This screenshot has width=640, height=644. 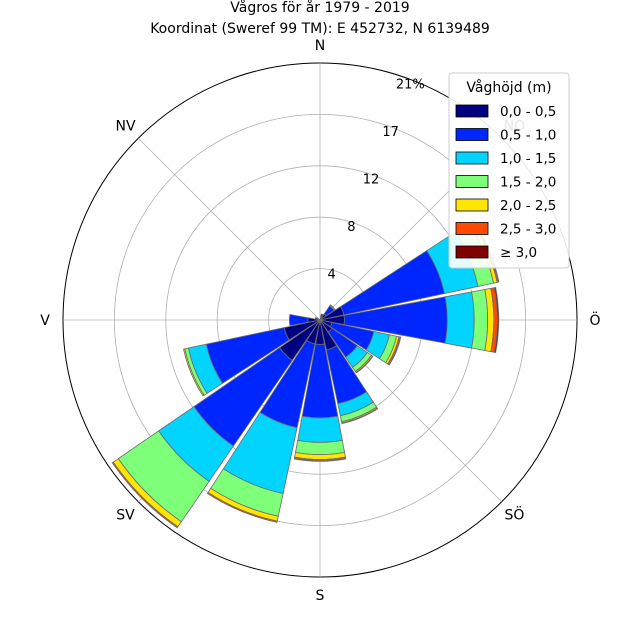 What do you see at coordinates (459, 320) in the screenshot?
I see `bar-segment-s4-b2` at bounding box center [459, 320].